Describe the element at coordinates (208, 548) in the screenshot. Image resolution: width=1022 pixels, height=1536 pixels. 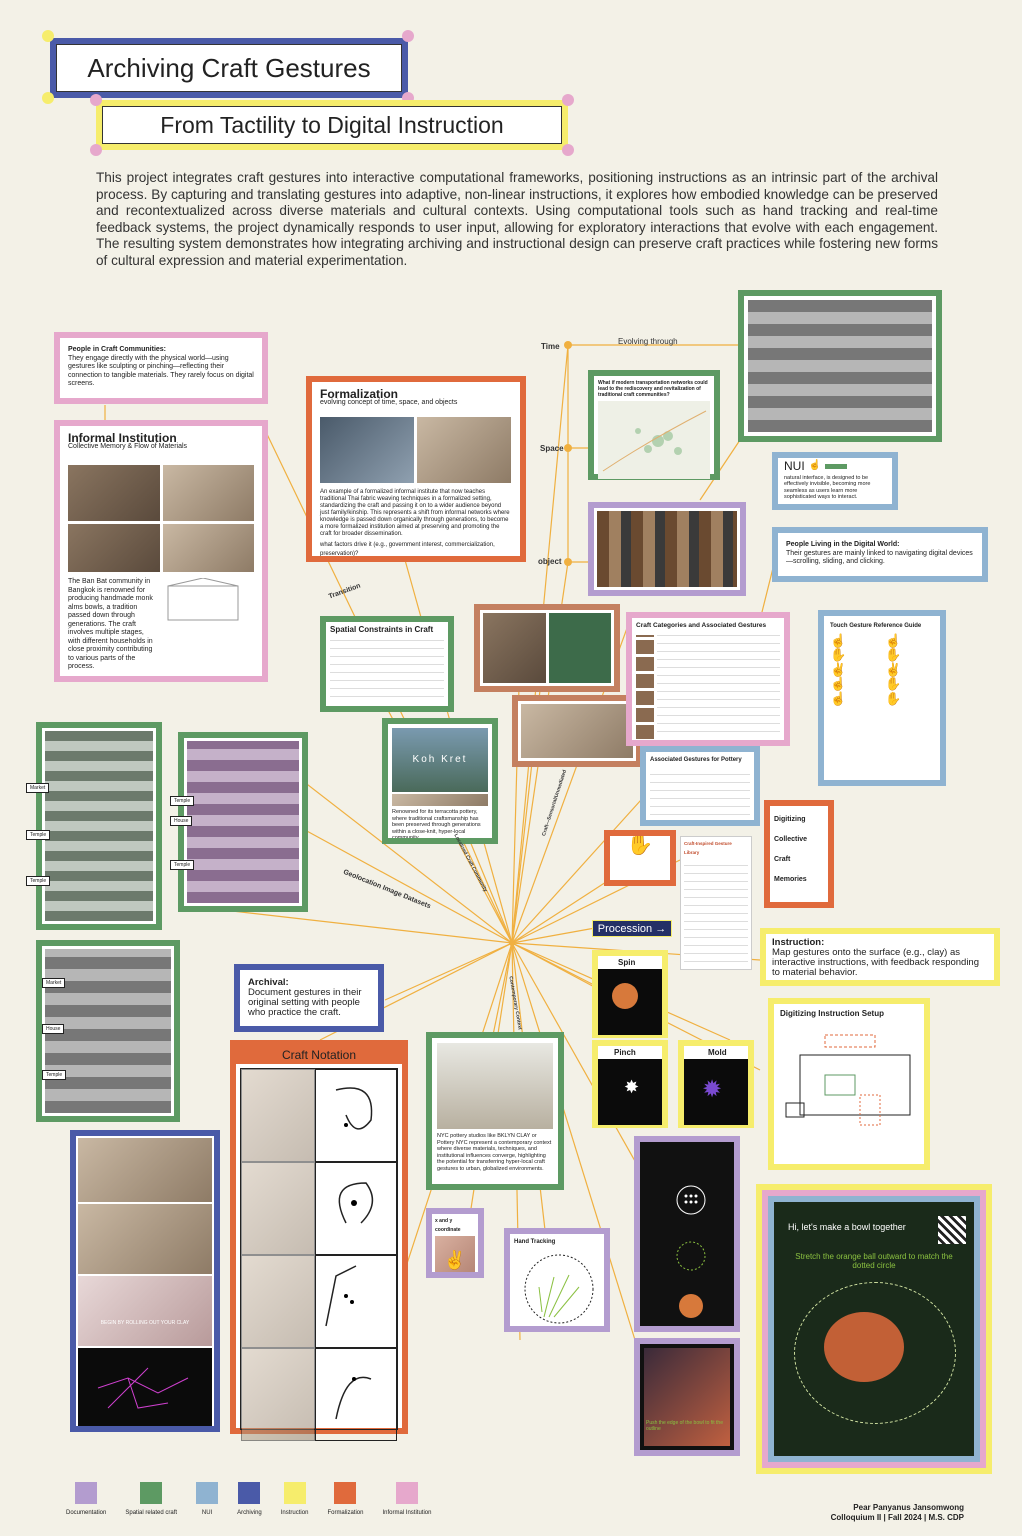
I see `photo-craftsman` at that location.